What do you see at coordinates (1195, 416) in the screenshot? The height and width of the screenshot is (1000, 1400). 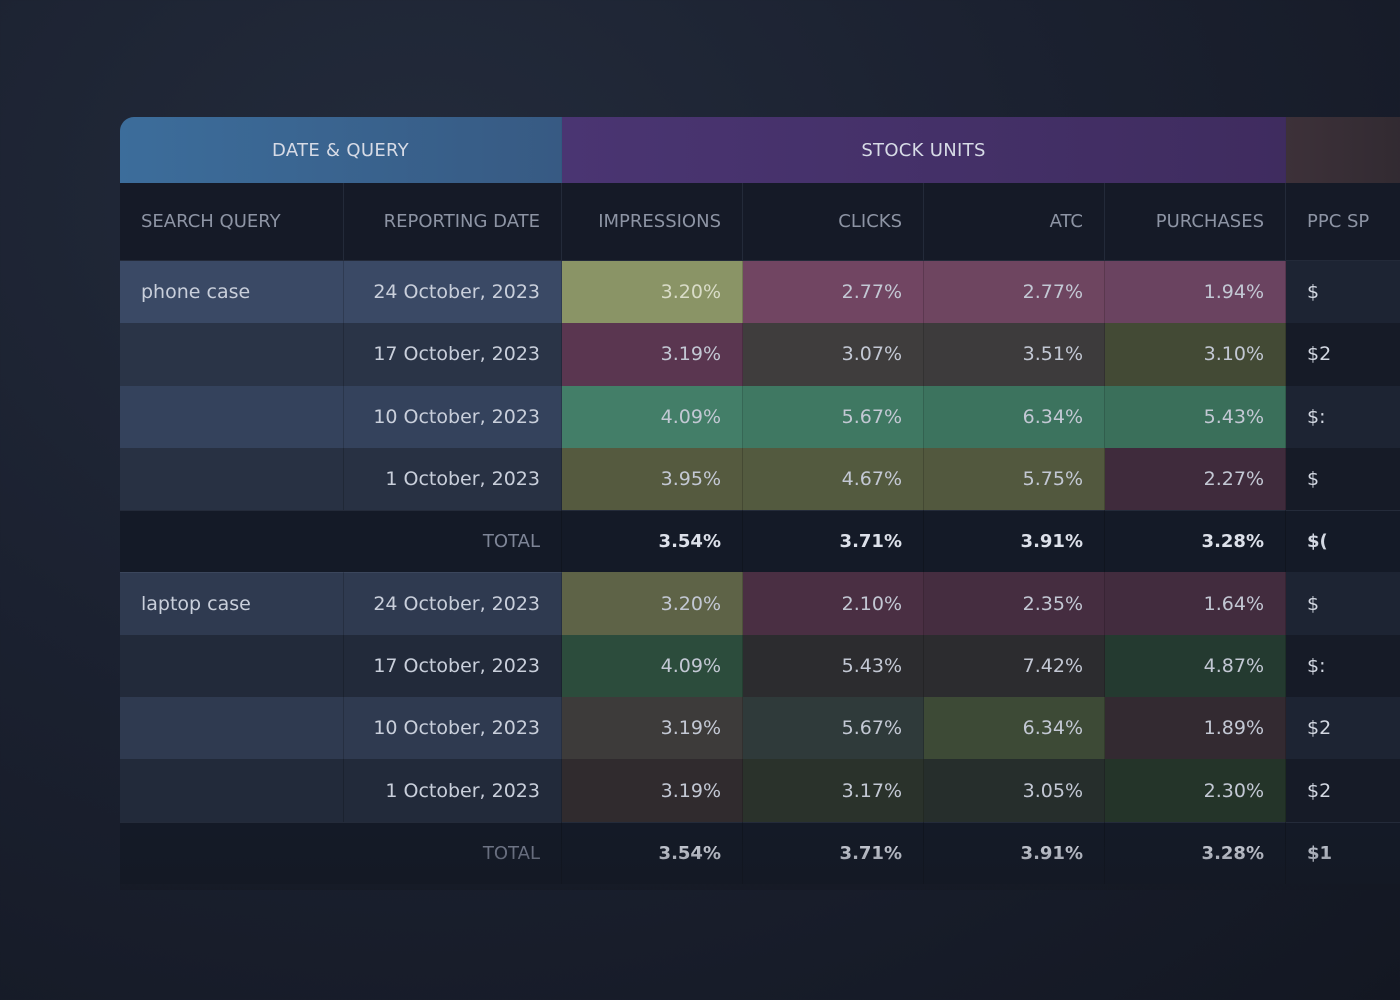 I see `cell-purchases: 5.43%` at bounding box center [1195, 416].